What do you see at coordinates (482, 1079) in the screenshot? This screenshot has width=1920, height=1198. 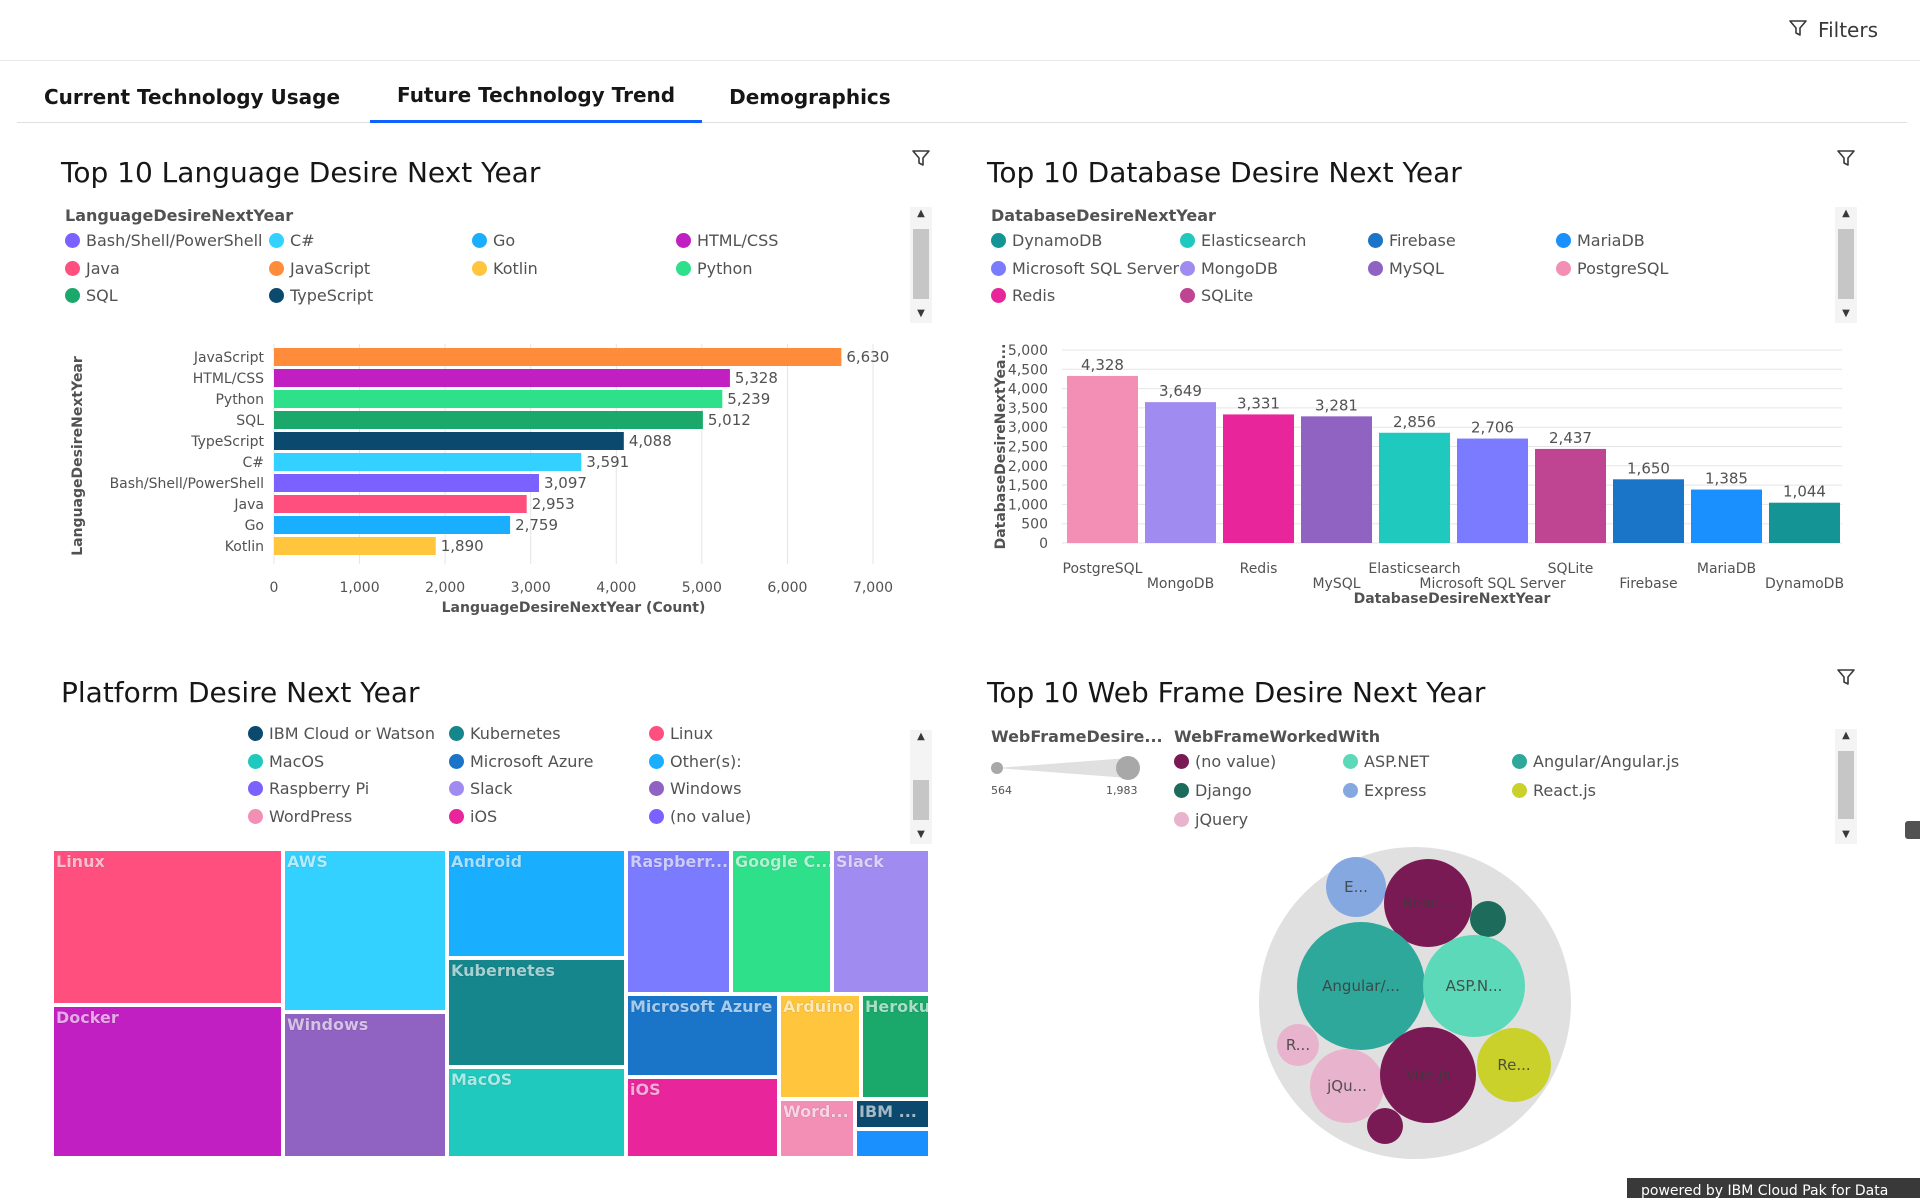 I see `treemap-label: MacOS` at bounding box center [482, 1079].